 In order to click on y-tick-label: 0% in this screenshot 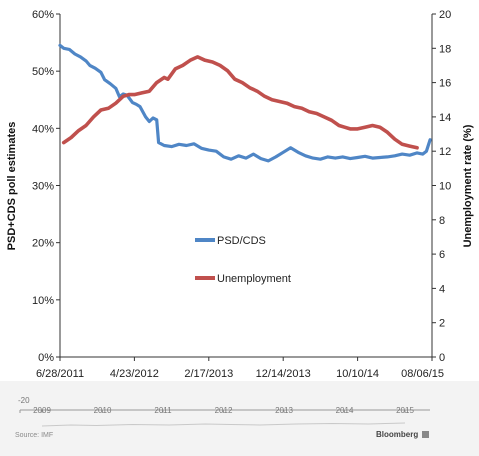, I will do `click(46, 358)`.